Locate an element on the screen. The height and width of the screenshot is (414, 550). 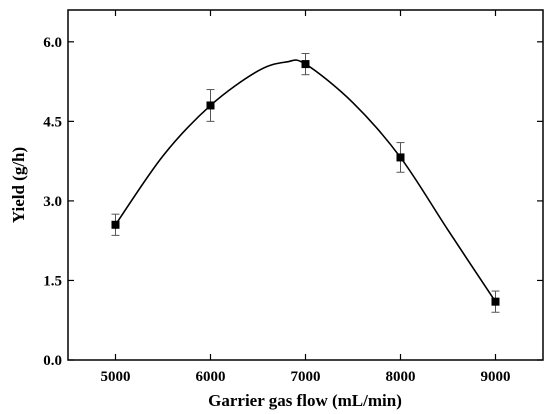
y-tick-label: 0.0 is located at coordinates (52, 361).